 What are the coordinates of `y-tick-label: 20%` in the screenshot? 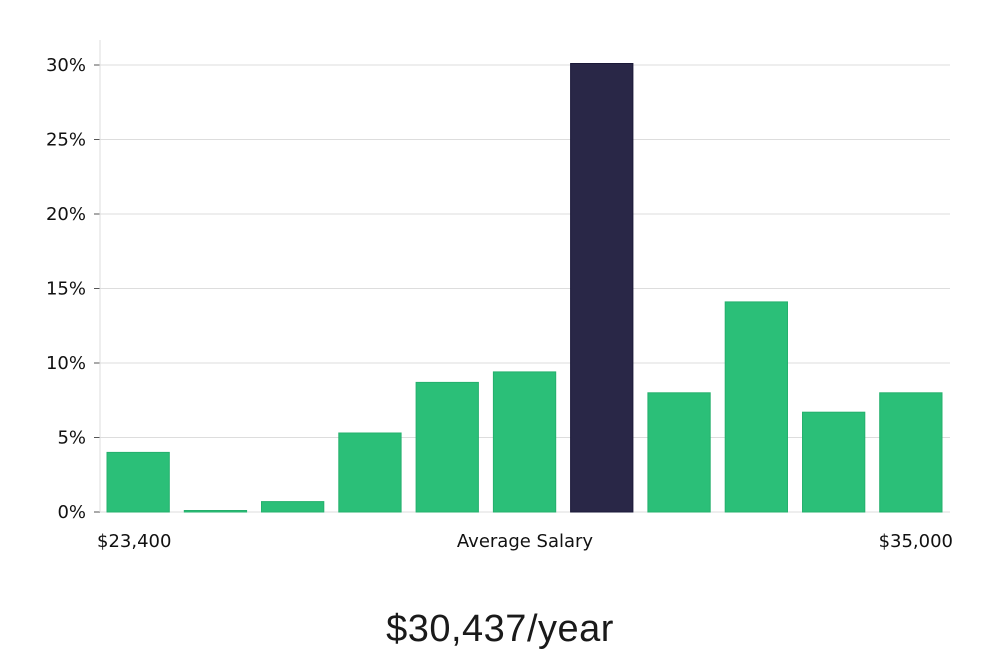 It's located at (66, 214).